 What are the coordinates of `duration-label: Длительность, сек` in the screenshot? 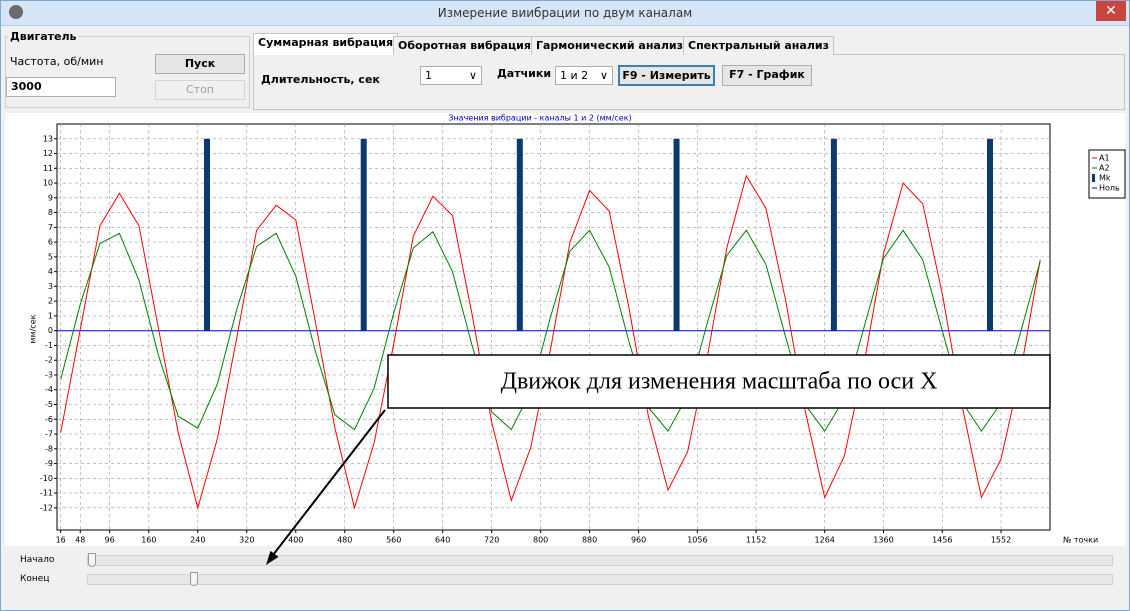 It's located at (320, 79).